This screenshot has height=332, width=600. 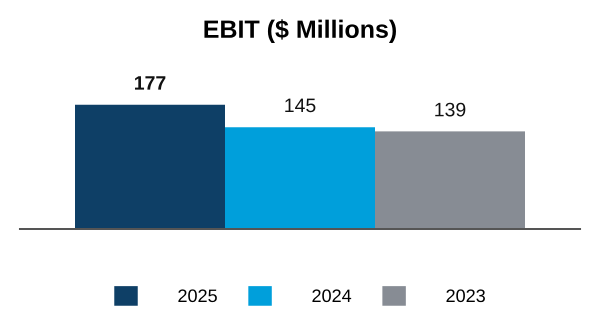 What do you see at coordinates (150, 83) in the screenshot?
I see `data-label: 177` at bounding box center [150, 83].